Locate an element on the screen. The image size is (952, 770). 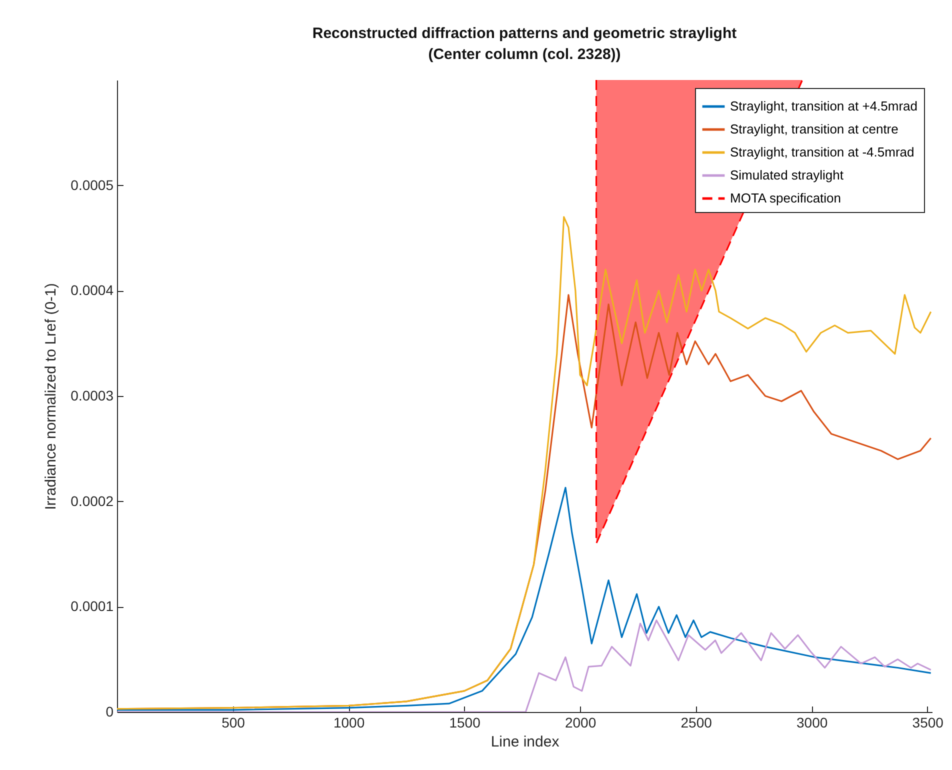
x-tick-label: 3500 is located at coordinates (928, 722).